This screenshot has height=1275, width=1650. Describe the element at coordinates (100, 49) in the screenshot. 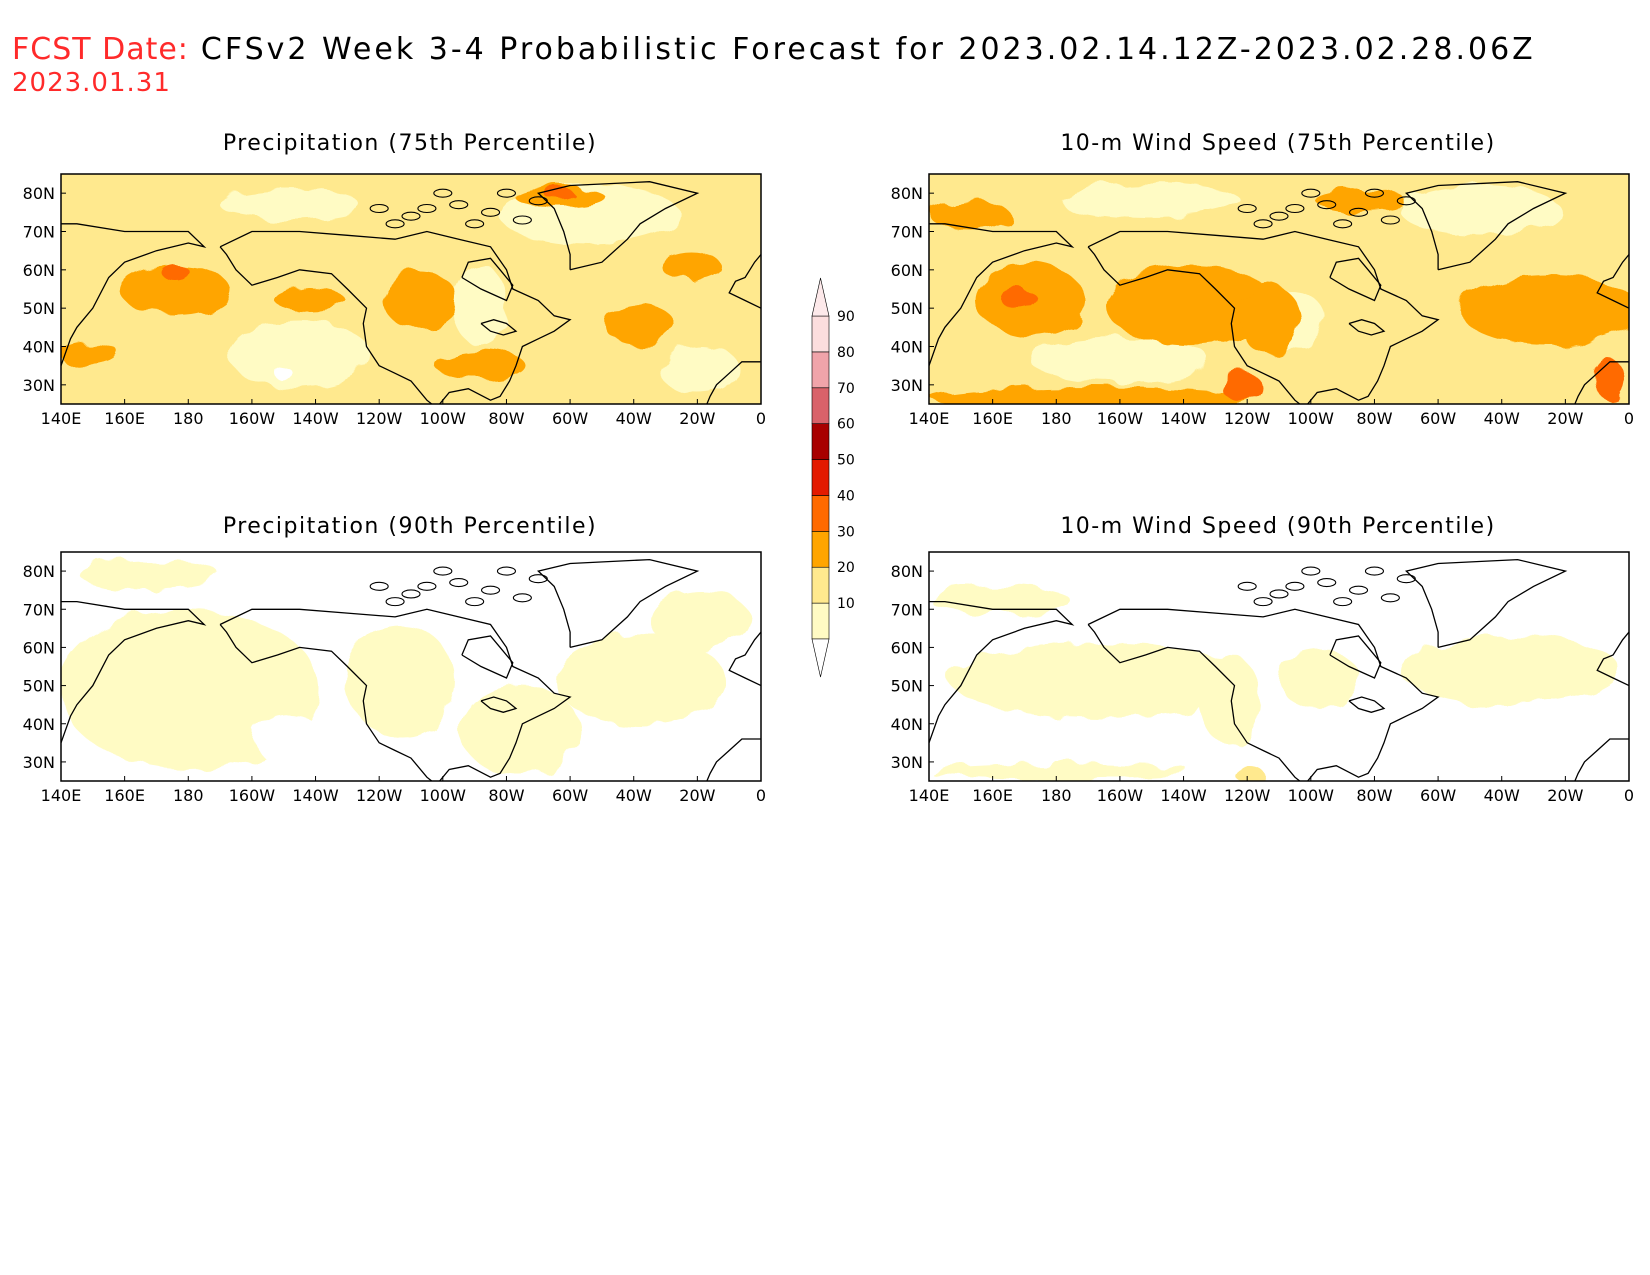

I see `fcst-label: FCST Date:` at that location.